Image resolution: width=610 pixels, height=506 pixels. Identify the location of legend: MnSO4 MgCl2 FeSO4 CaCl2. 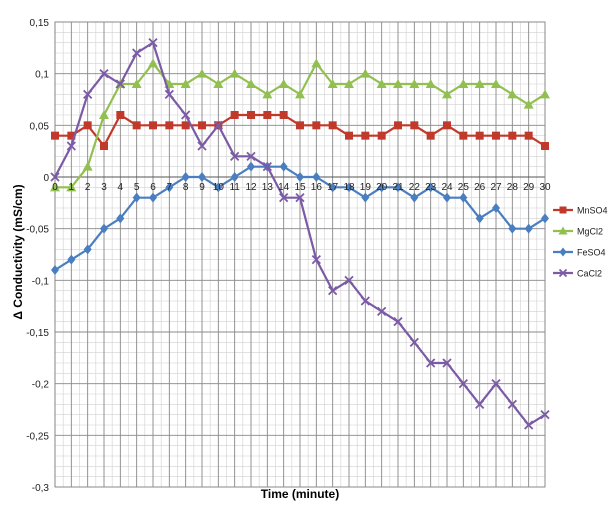
(580, 242).